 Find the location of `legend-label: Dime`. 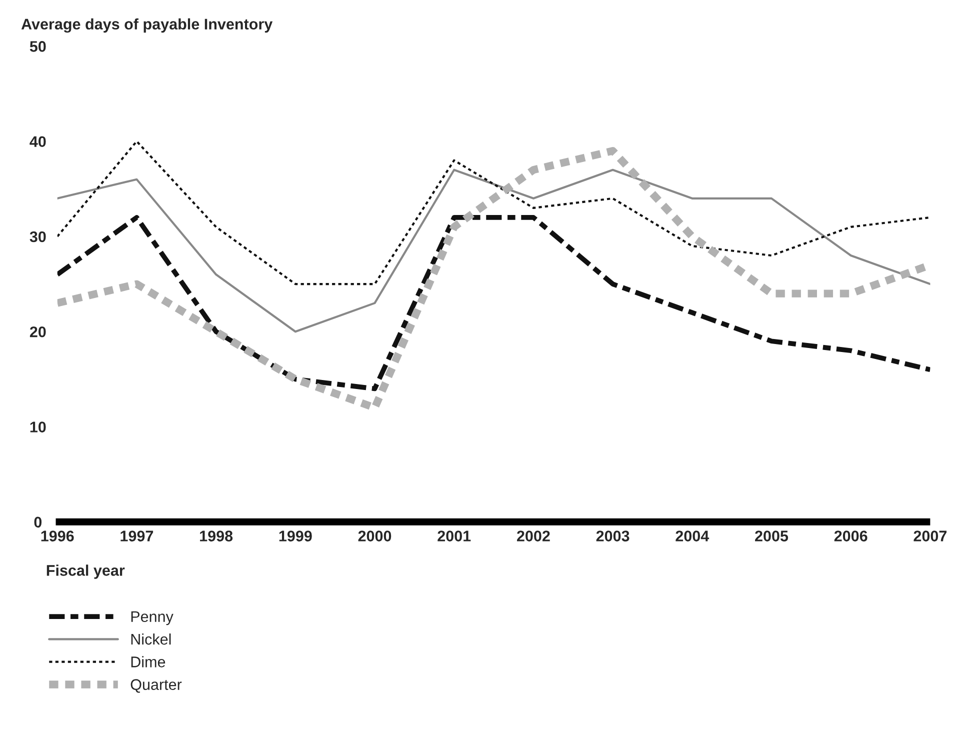

legend-label: Dime is located at coordinates (148, 662).